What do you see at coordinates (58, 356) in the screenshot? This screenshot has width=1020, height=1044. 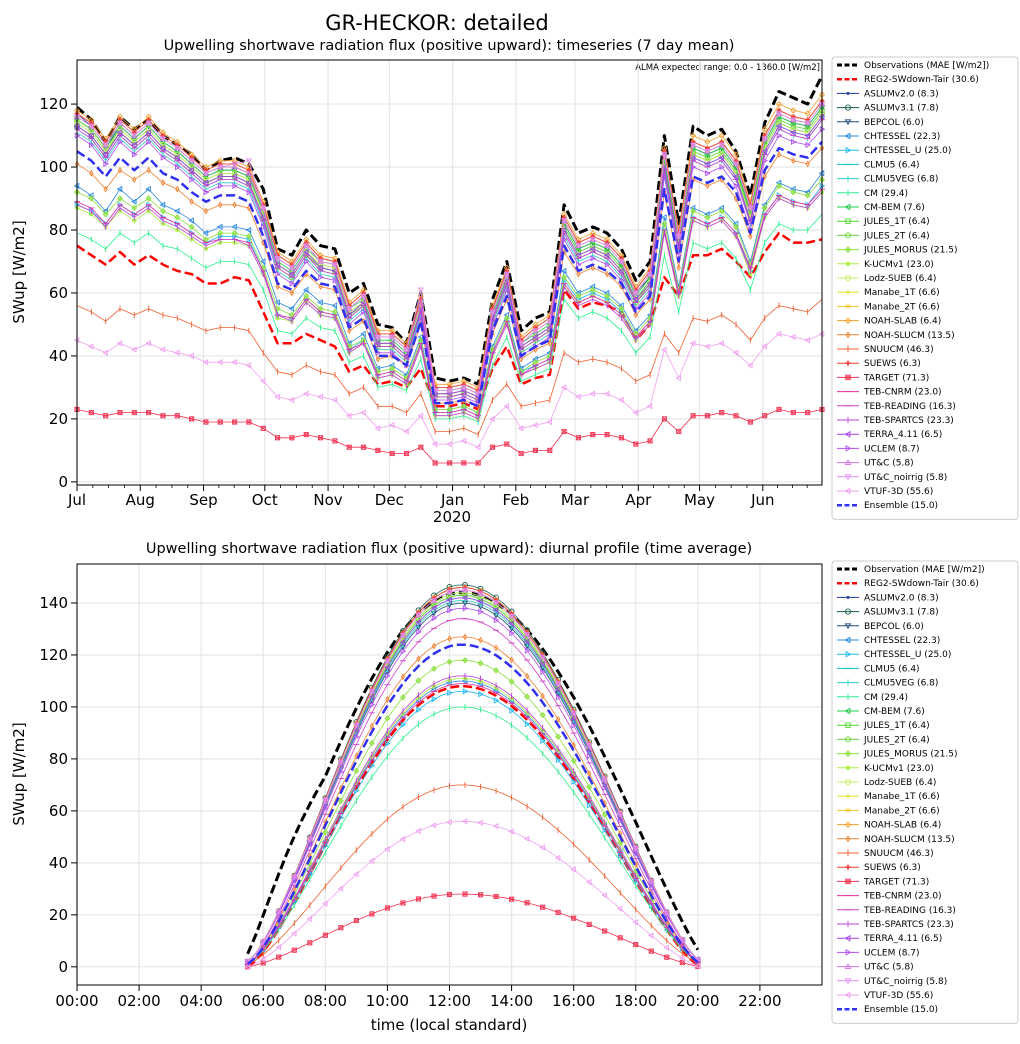 I see `y-tick-label: 40` at bounding box center [58, 356].